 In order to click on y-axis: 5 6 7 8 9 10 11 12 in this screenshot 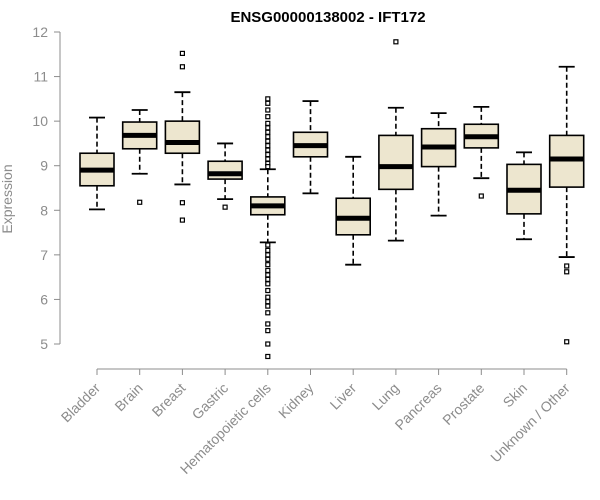, I will do `click(46, 188)`.